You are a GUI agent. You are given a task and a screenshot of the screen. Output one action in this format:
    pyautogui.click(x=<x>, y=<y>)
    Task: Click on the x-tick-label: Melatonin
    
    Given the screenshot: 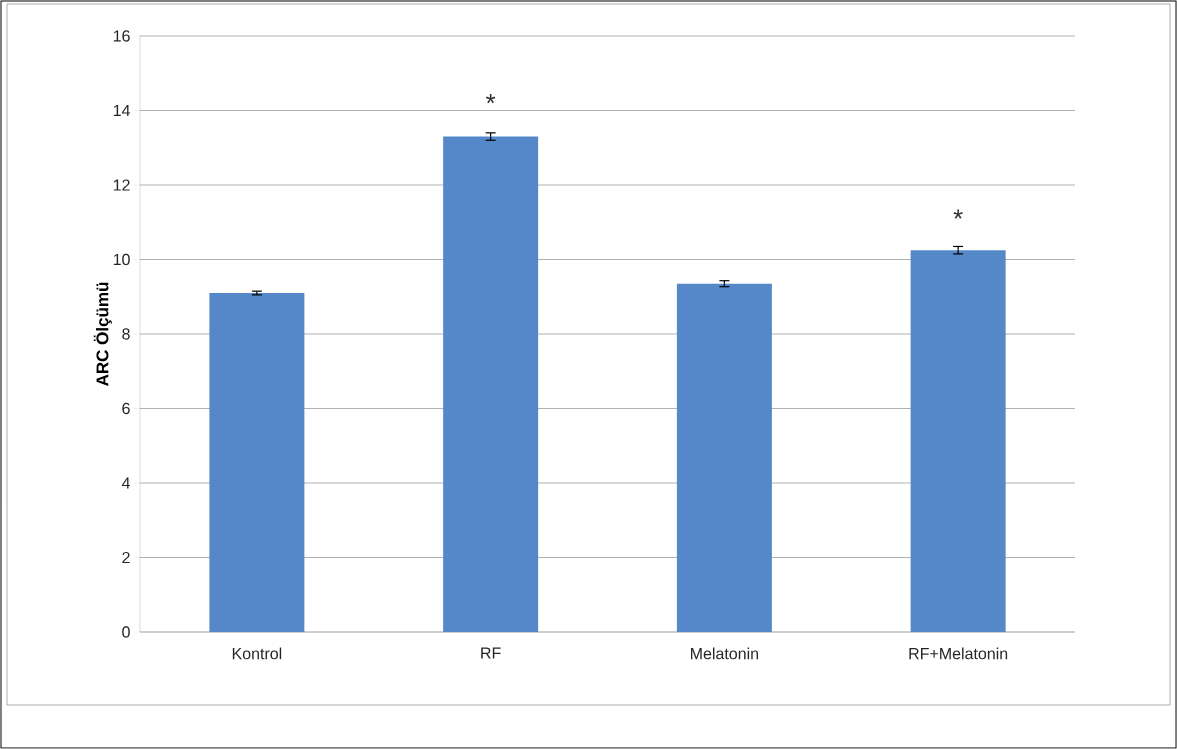 What is the action you would take?
    pyautogui.click(x=725, y=653)
    